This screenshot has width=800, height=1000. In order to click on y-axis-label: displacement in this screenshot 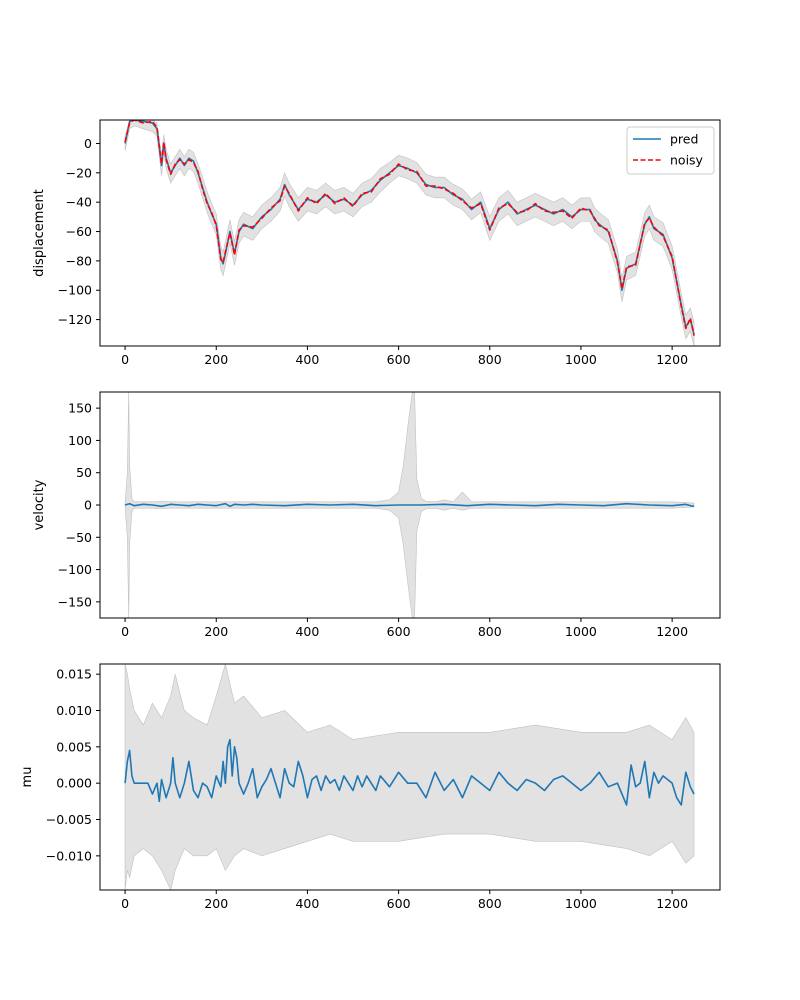, I will do `click(39, 233)`.